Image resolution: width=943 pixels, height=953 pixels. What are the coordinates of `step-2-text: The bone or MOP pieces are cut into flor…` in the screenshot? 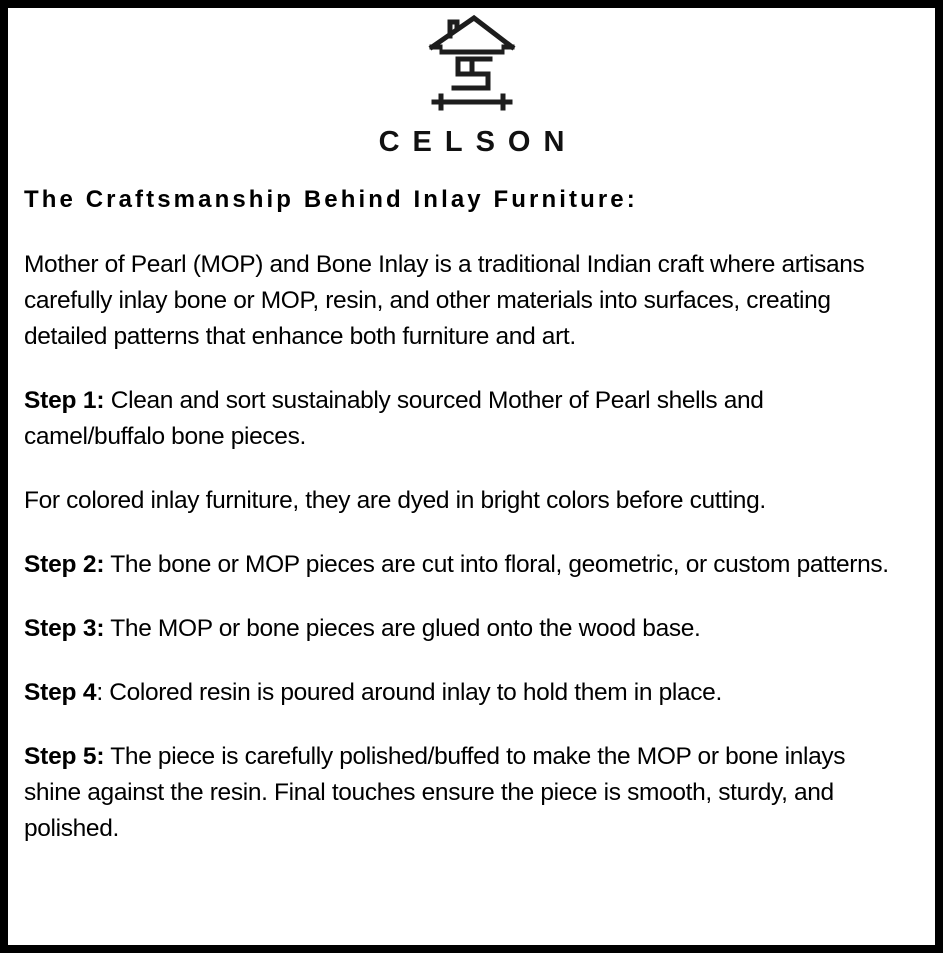 It's located at (496, 564).